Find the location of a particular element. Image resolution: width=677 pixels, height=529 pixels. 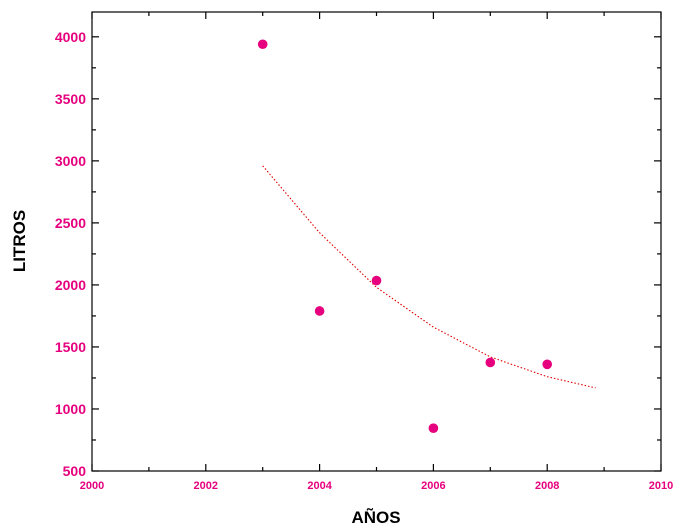

y-tick-label: 4000 is located at coordinates (70, 37).